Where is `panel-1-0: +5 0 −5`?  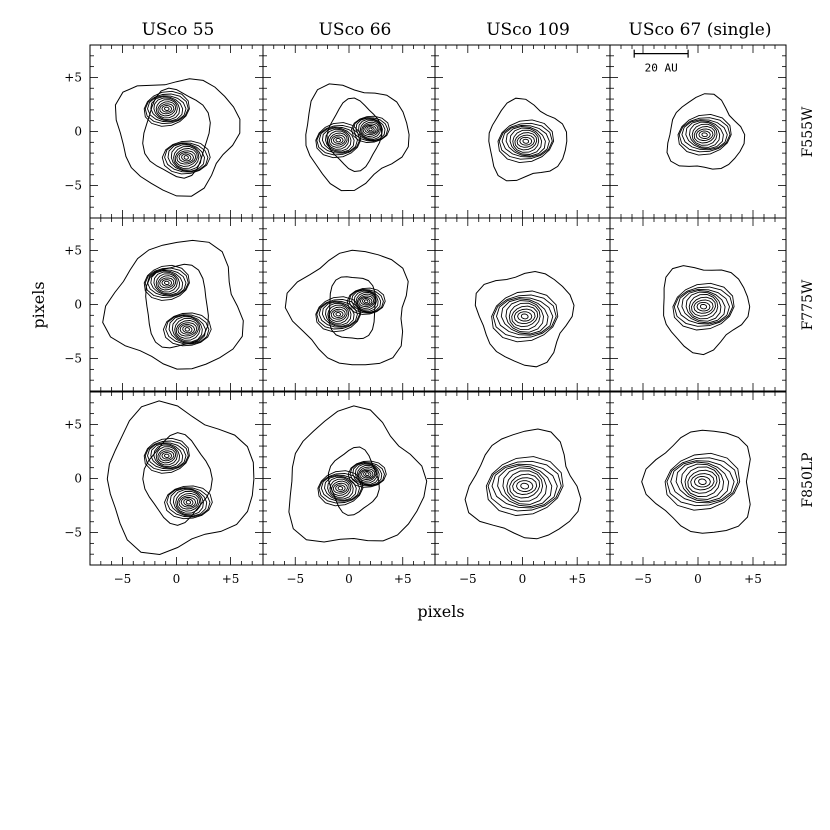 panel-1-0: +5 0 −5 is located at coordinates (164, 304).